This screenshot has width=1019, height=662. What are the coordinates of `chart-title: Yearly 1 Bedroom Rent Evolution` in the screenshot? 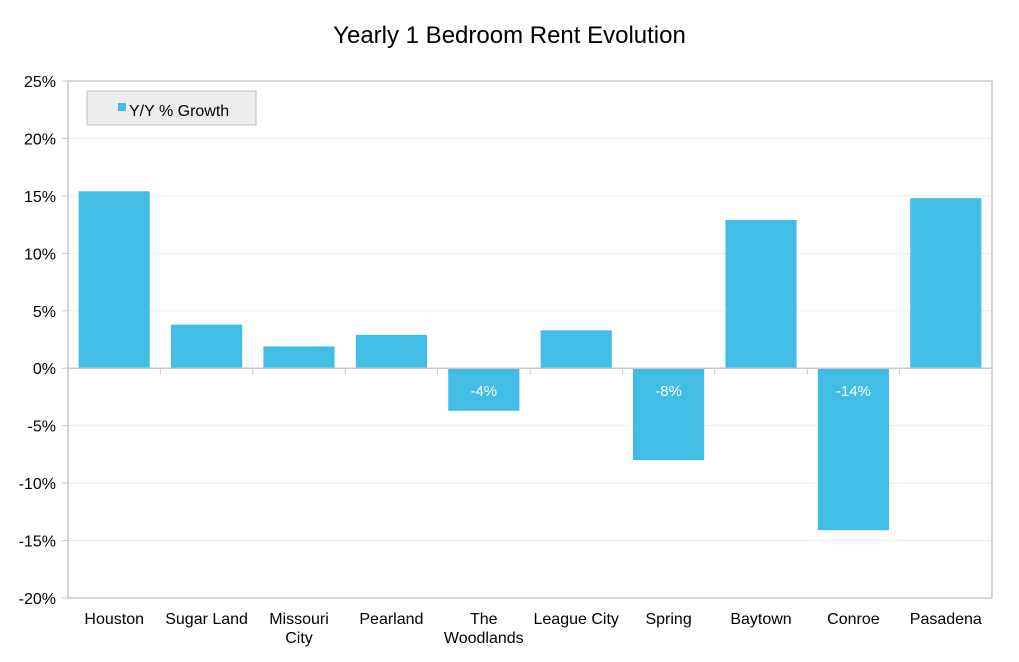 It's located at (509, 35).